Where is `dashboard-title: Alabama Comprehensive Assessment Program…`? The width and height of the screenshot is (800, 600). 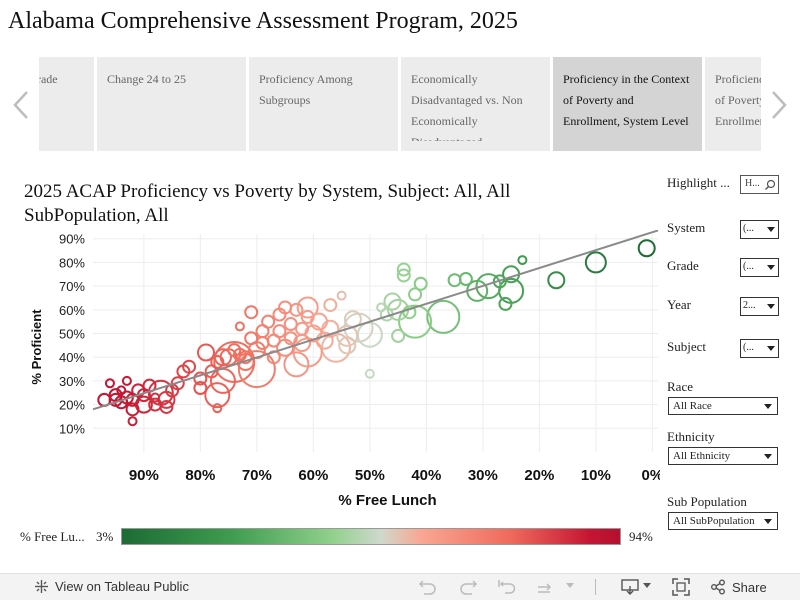 dashboard-title: Alabama Comprehensive Assessment Program… is located at coordinates (263, 21).